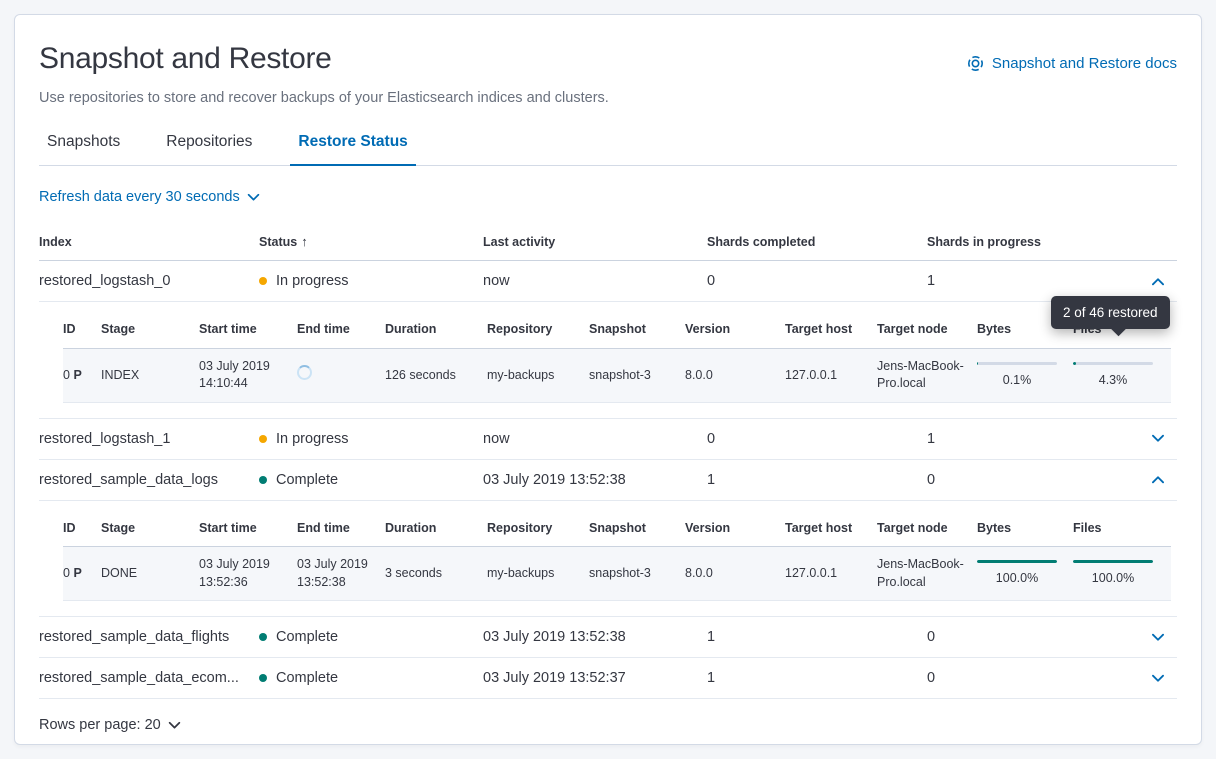  Describe the element at coordinates (304, 373) in the screenshot. I see `loading-spinner-icon` at that location.